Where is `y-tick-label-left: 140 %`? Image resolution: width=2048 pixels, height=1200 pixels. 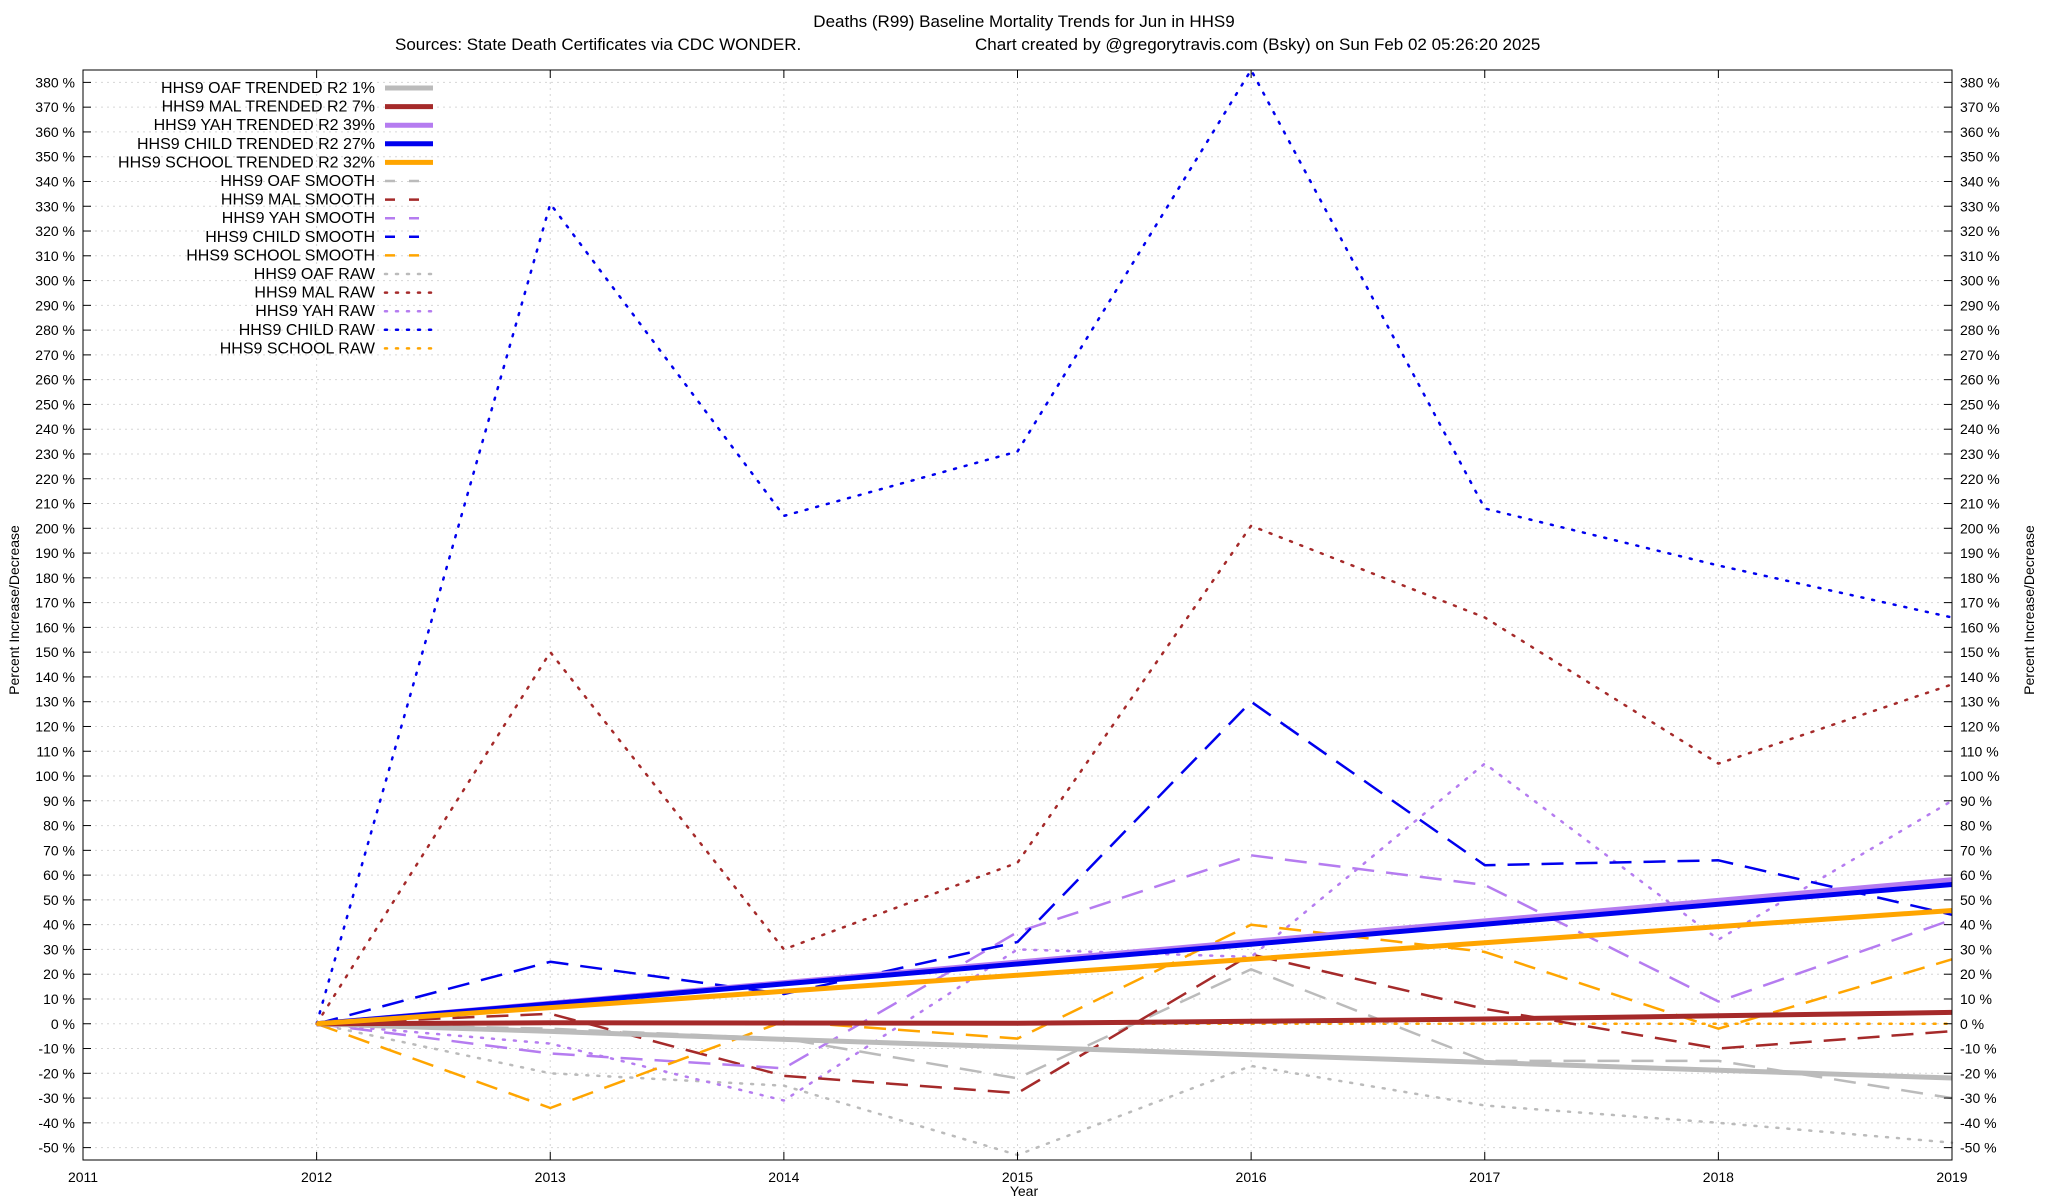 y-tick-label-left: 140 % is located at coordinates (55, 677).